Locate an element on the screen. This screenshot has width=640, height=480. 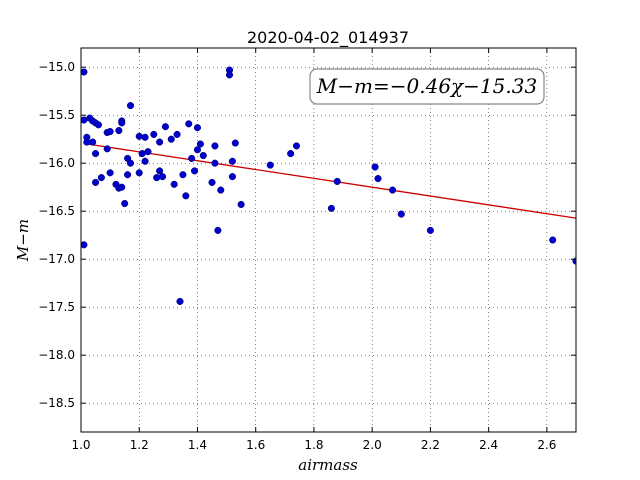
fit-line-layer is located at coordinates (329, 180).